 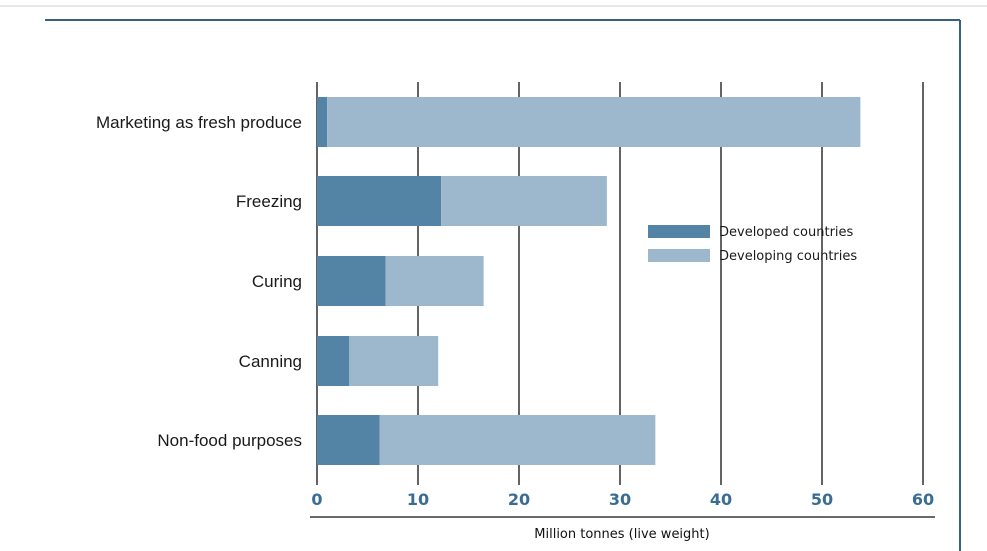 I want to click on legend: Developed countries Developing countries, so click(x=752, y=244).